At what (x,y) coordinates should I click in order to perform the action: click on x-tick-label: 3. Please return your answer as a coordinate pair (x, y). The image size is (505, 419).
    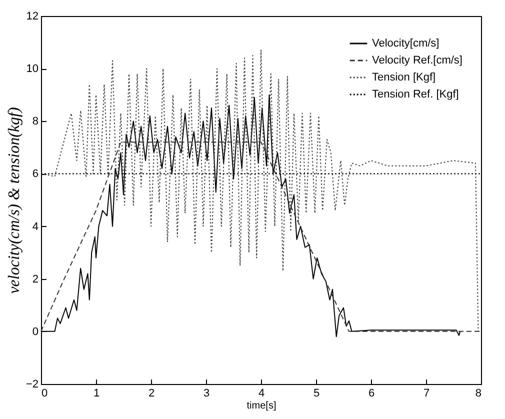
    Looking at the image, I should click on (206, 394).